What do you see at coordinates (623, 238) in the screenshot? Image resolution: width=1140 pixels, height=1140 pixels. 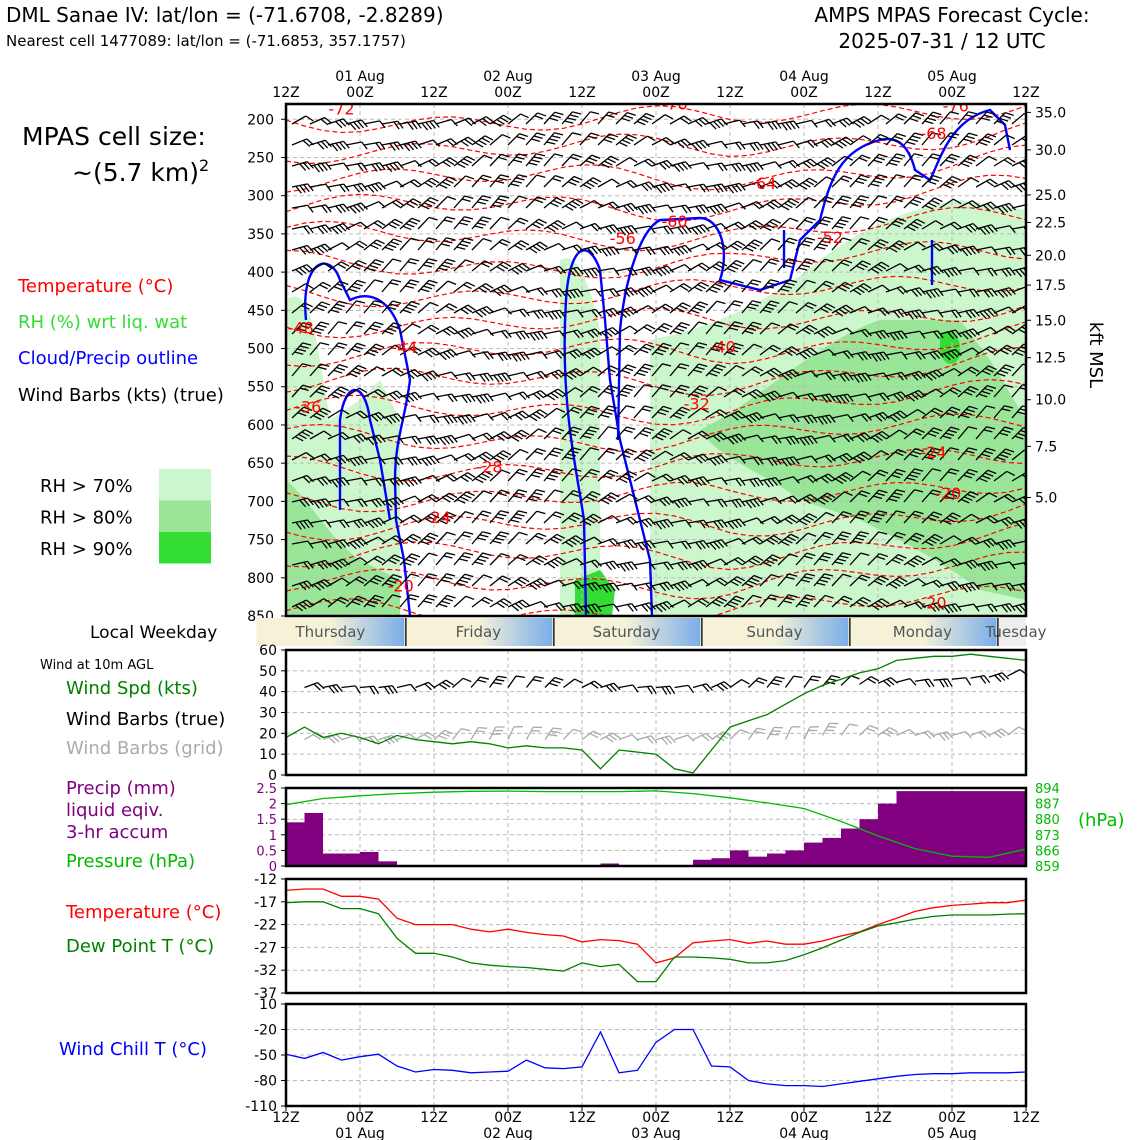 I see `temperature-label: -56` at bounding box center [623, 238].